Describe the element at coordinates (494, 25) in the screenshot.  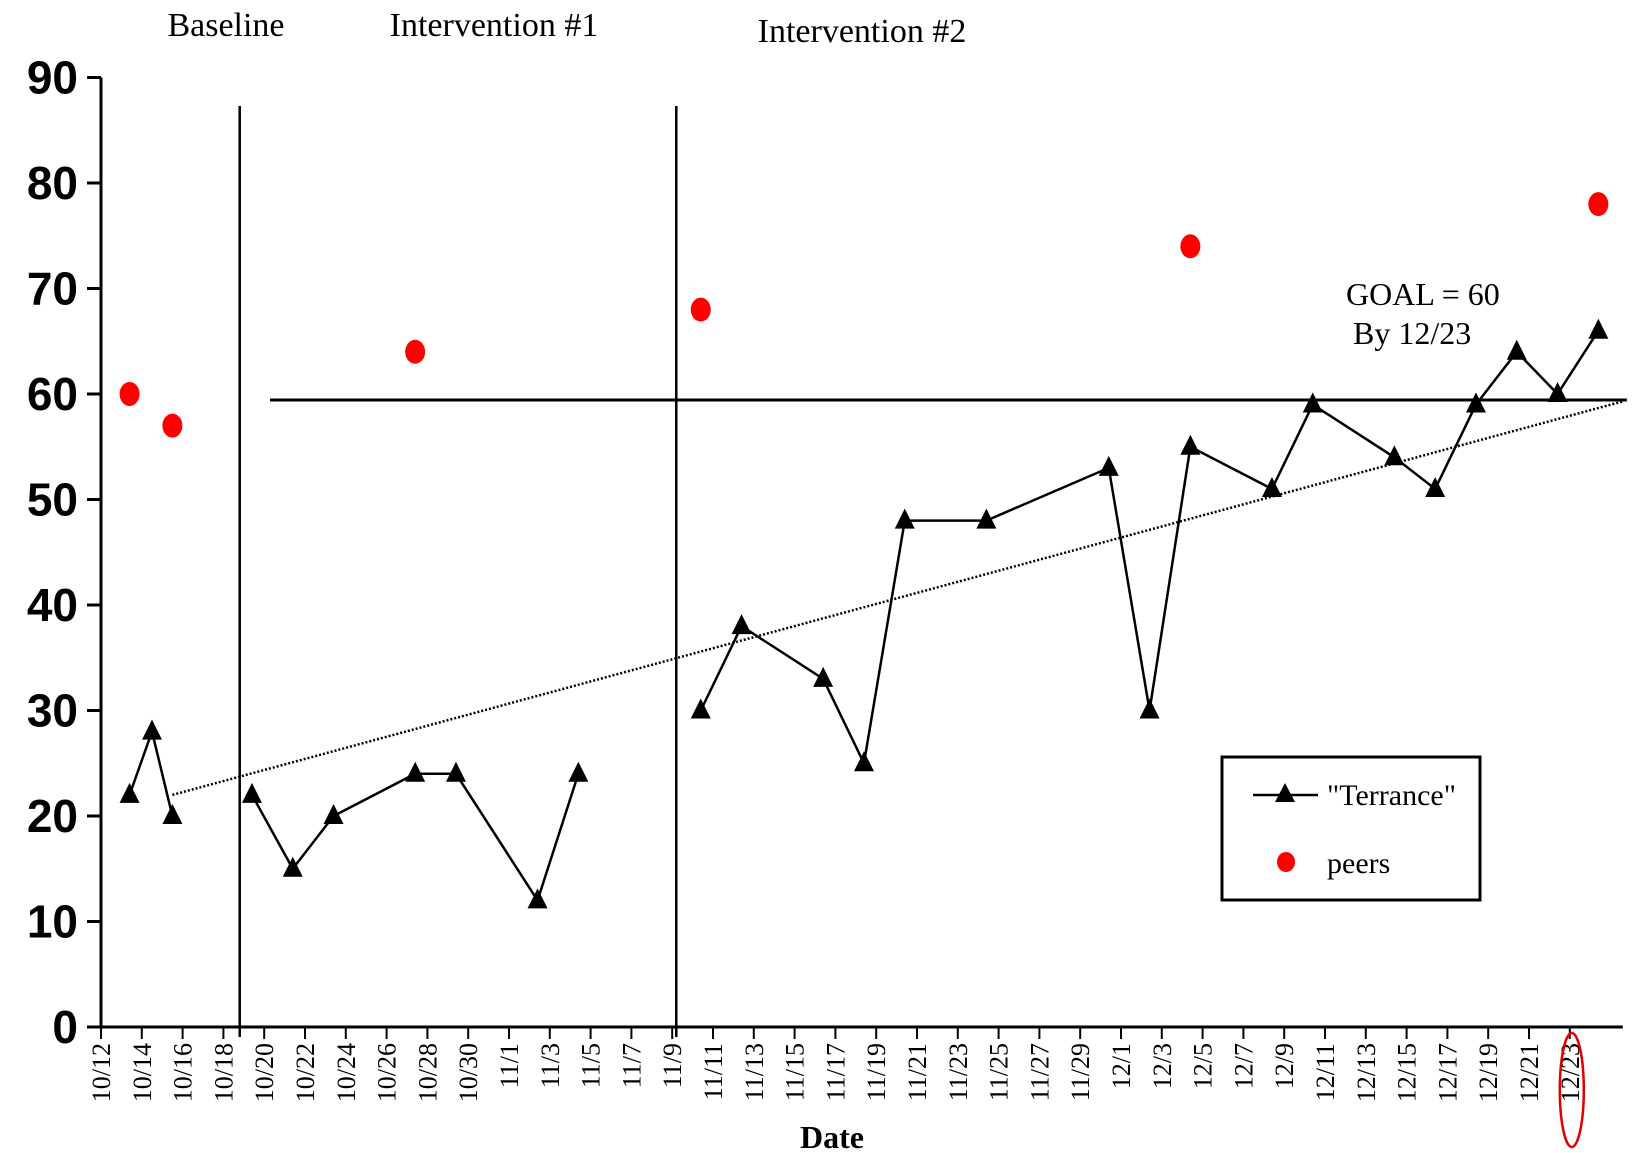
I see `phase-label: Intervention #1` at that location.